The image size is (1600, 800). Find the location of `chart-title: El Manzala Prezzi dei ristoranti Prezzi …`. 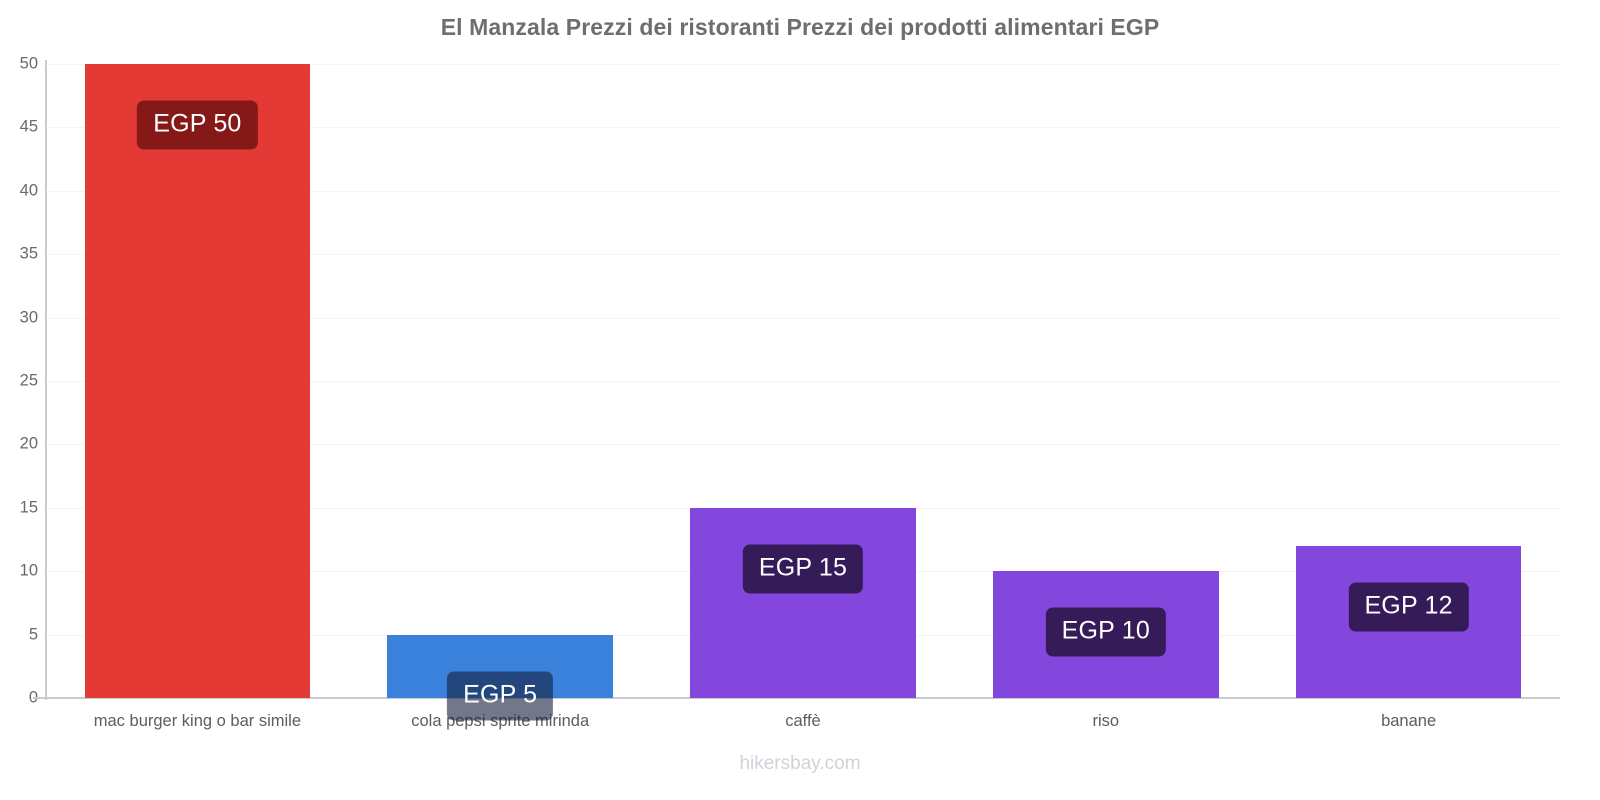

chart-title: El Manzala Prezzi dei ristoranti Prezzi … is located at coordinates (800, 27).